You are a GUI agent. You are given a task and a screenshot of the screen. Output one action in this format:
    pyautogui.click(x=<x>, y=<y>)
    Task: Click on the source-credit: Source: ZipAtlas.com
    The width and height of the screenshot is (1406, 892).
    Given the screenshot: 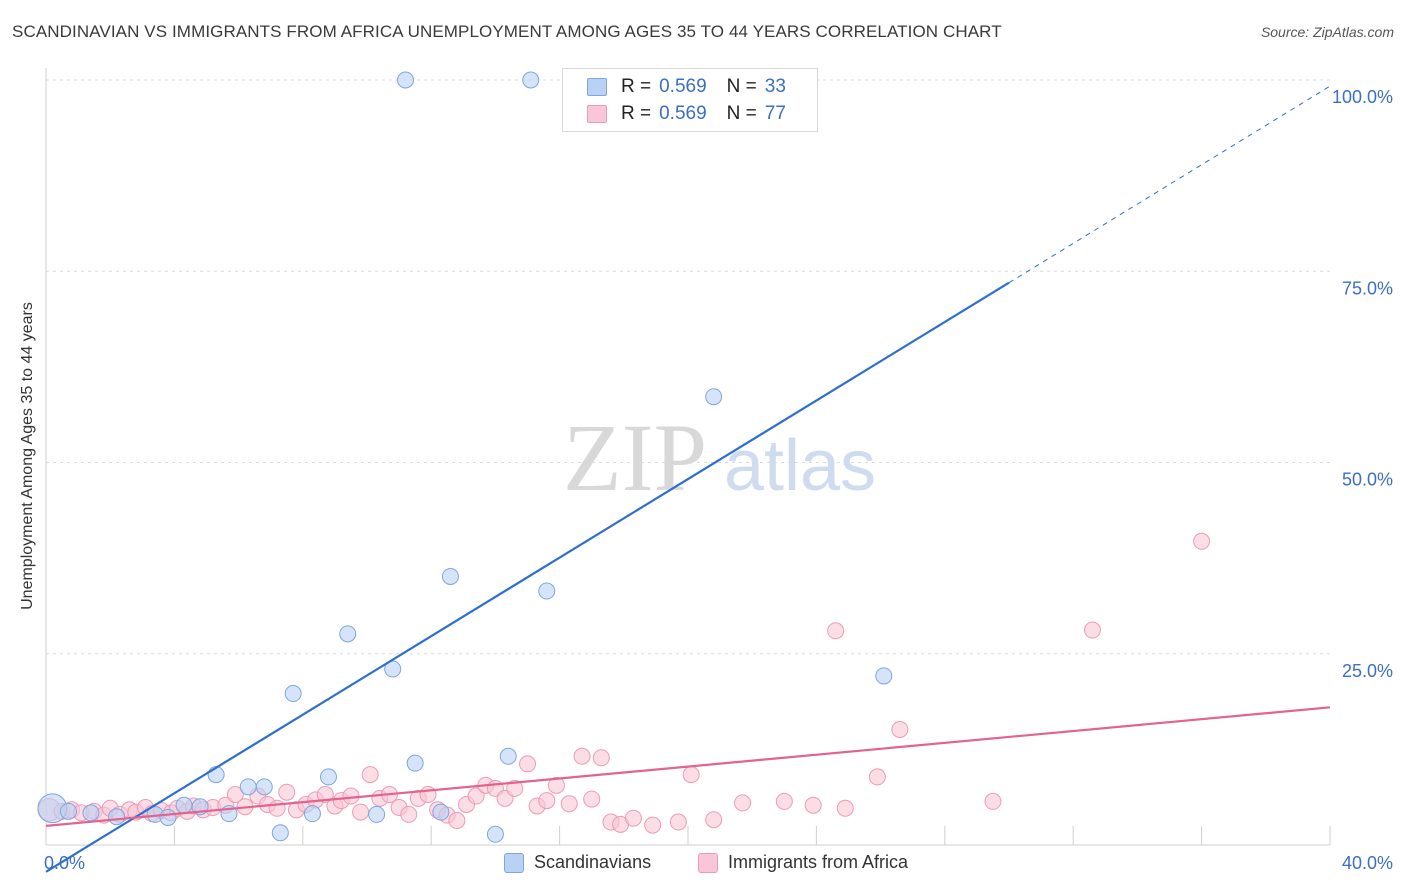 What is the action you would take?
    pyautogui.click(x=1327, y=32)
    